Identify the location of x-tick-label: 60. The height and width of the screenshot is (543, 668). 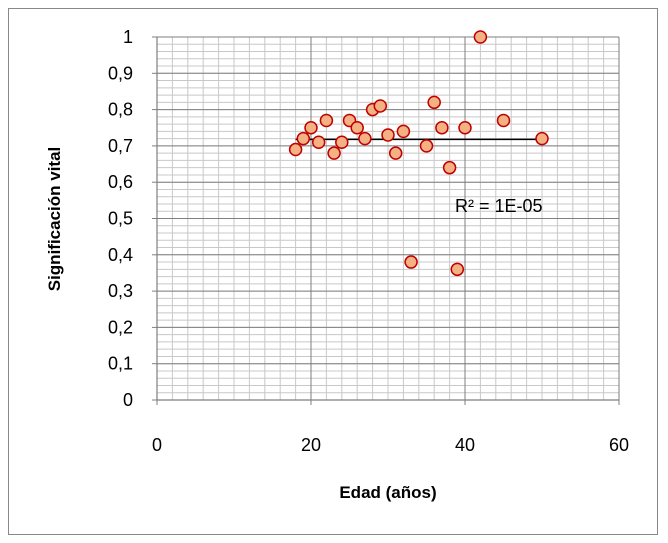
(619, 445).